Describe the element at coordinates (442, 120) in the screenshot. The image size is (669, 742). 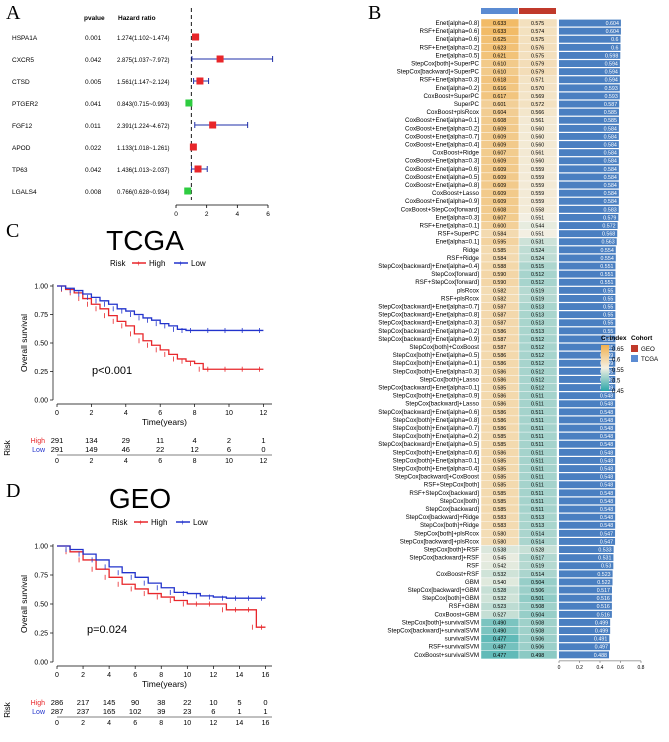
I see `heatmap-row-label: CoxBoost+Enet[alpha=0.1]` at that location.